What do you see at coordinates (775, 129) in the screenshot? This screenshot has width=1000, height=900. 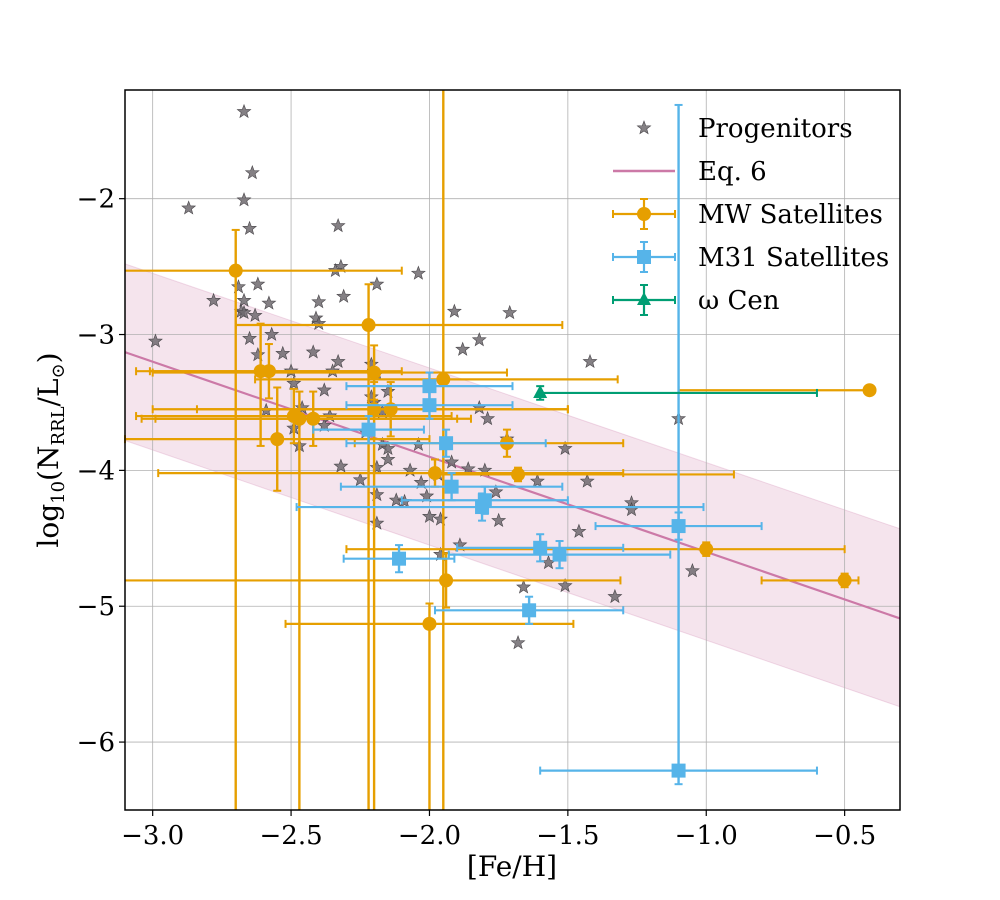 I see `legend-label: Progenitors` at bounding box center [775, 129].